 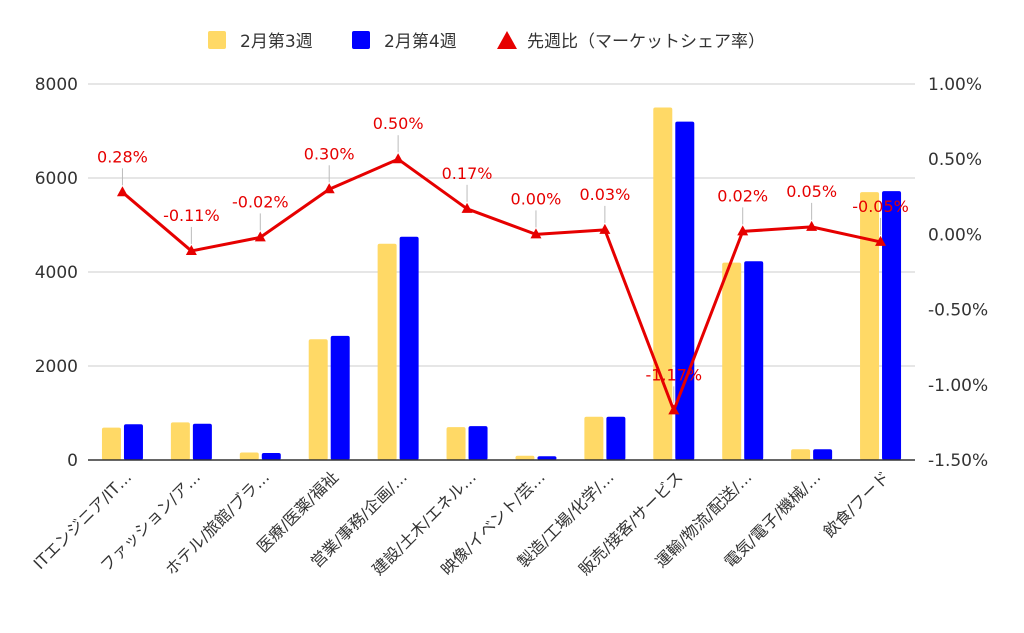 What do you see at coordinates (122, 156) in the screenshot?
I see `line-data-label: 0.28%` at bounding box center [122, 156].